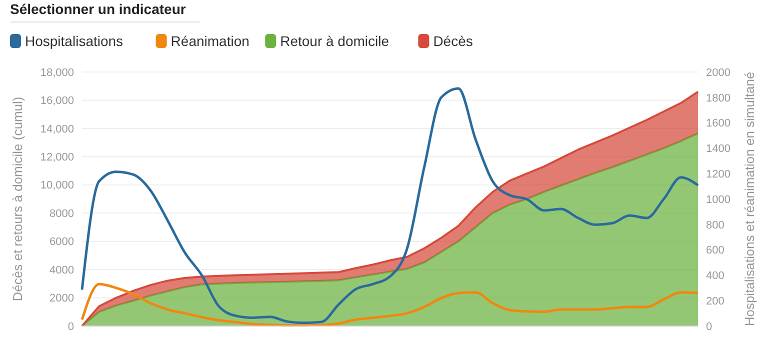 The height and width of the screenshot is (340, 770). I want to click on y2-tick-label: 1800, so click(718, 98).